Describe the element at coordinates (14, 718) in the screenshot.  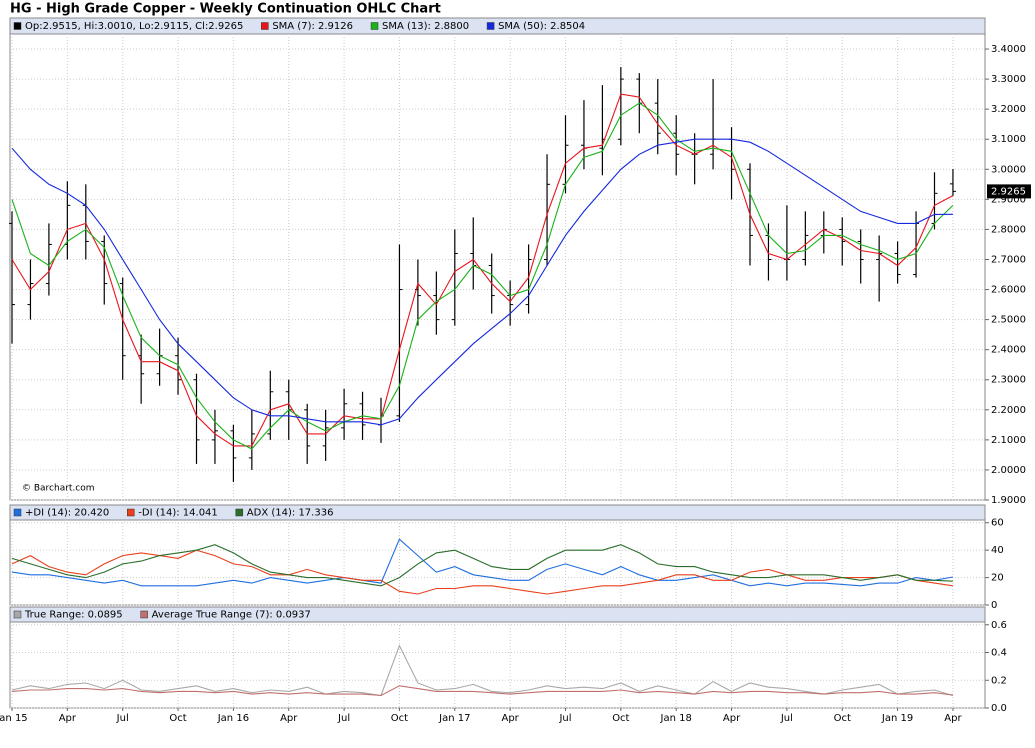
I see `x-tick-label: Jan 15` at that location.